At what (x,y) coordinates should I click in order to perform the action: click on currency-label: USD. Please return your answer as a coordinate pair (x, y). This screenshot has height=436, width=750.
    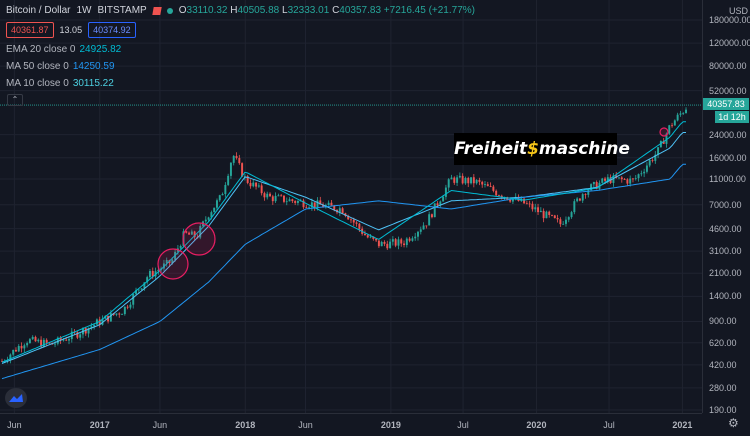
    Looking at the image, I should click on (739, 11).